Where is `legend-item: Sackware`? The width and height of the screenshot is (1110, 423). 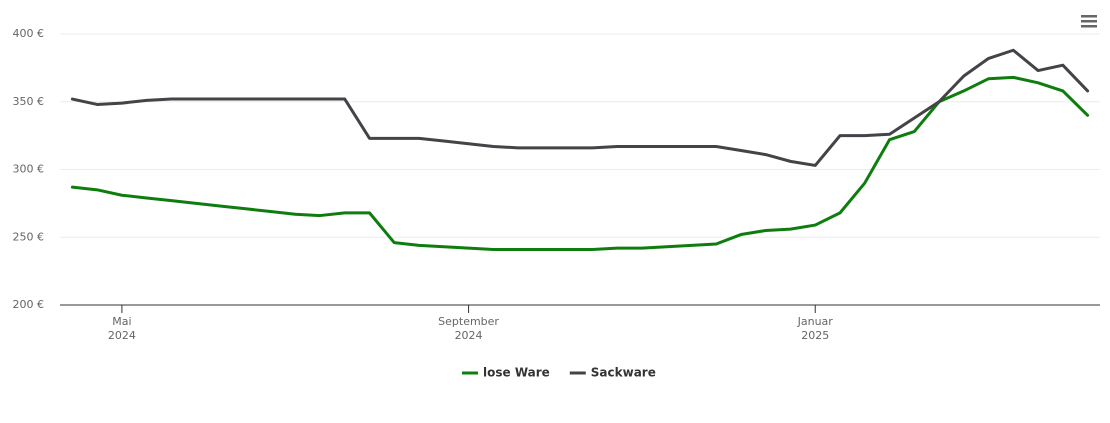
legend-item: Sackware is located at coordinates (612, 373).